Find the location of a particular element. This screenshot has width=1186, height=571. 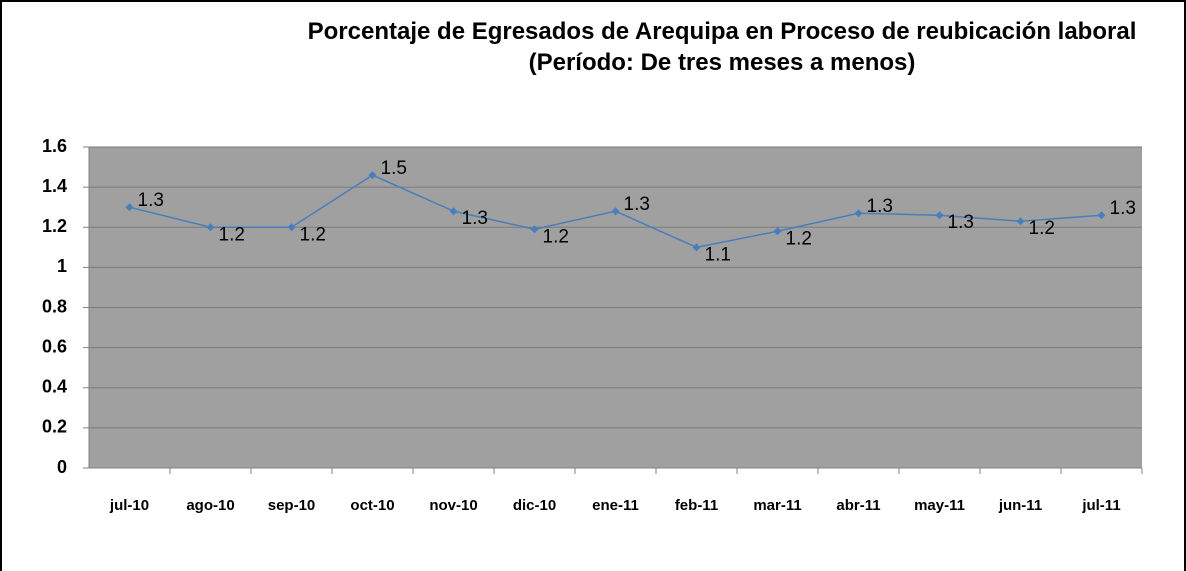

y-tick-label: 0.2 is located at coordinates (54, 427).